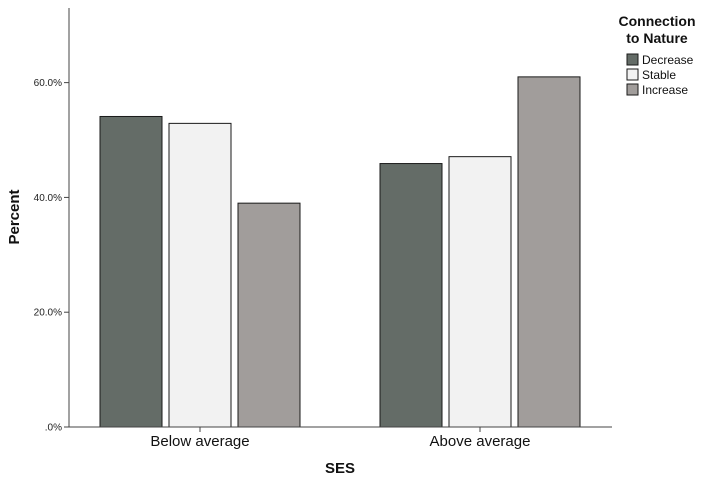  I want to click on legend-swatch-decrease, so click(632, 59).